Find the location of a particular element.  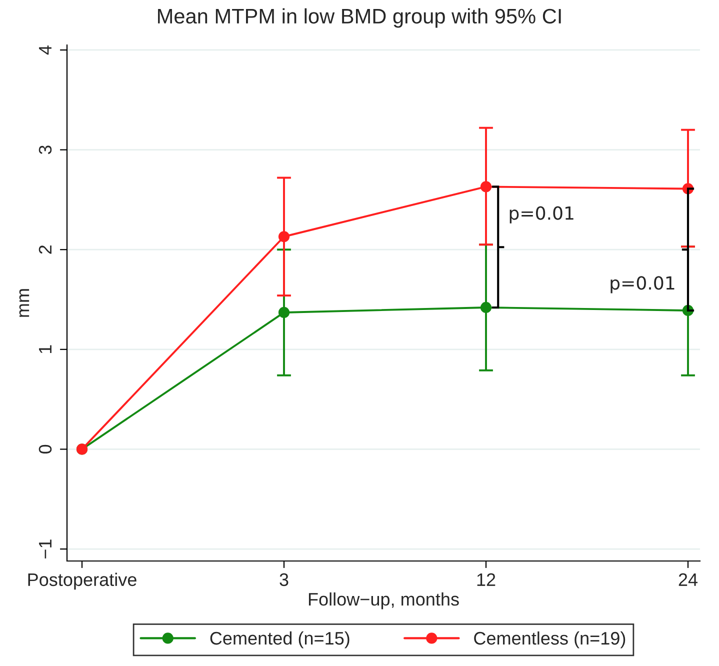

legend-label: Cementless (n=19) is located at coordinates (550, 639).